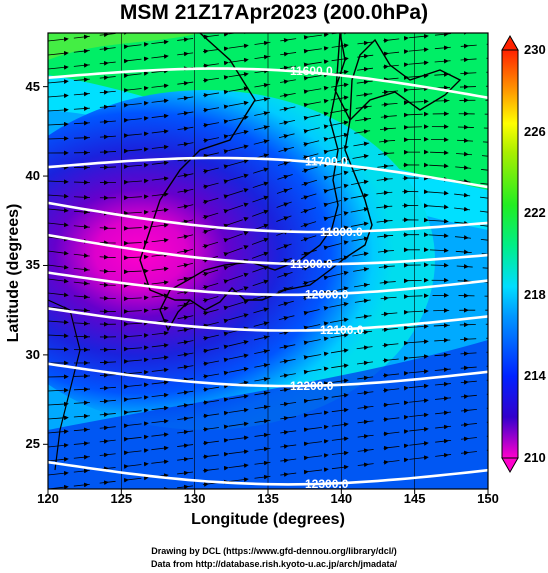 The image size is (548, 573). What do you see at coordinates (488, 498) in the screenshot?
I see `x-tick-label: 150` at bounding box center [488, 498].